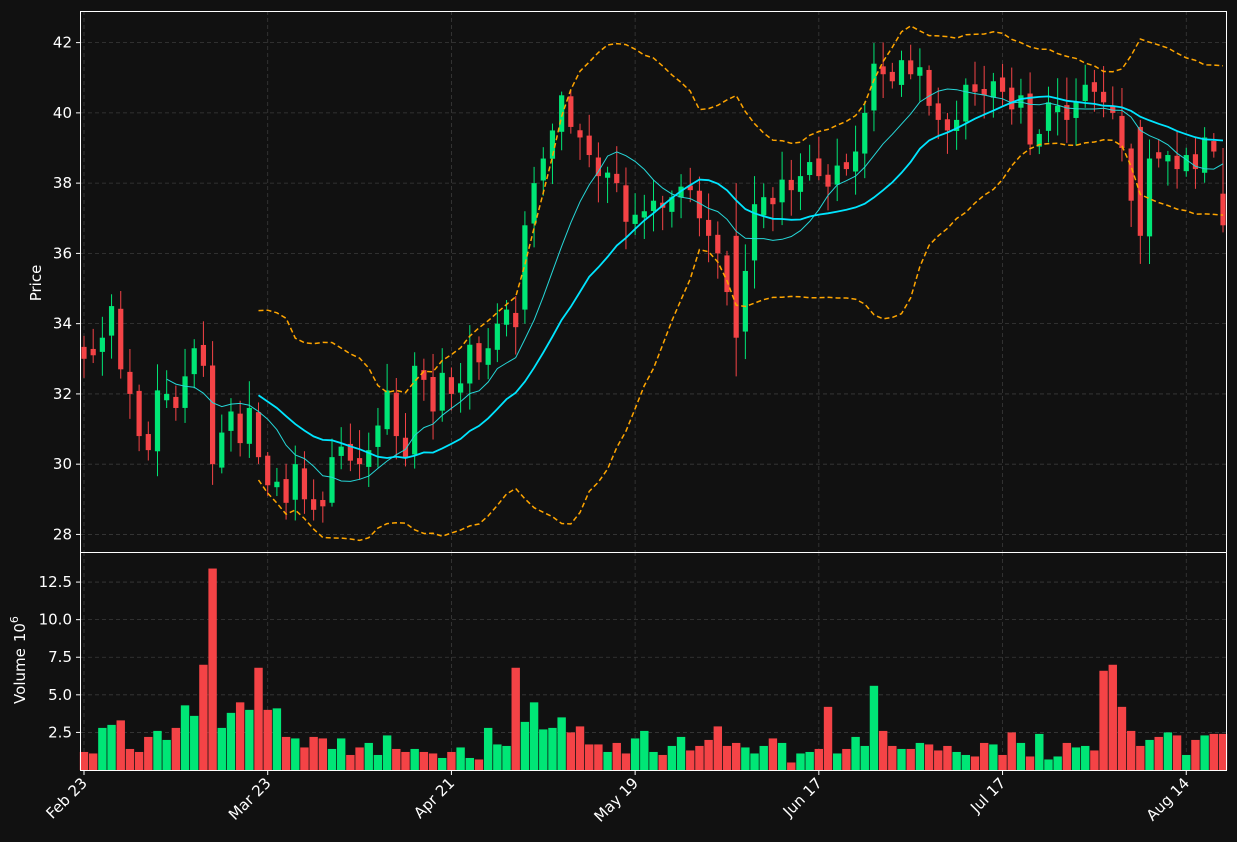 This screenshot has width=1237, height=842. What do you see at coordinates (62, 43) in the screenshot?
I see `price-tick-label: 42` at bounding box center [62, 43].